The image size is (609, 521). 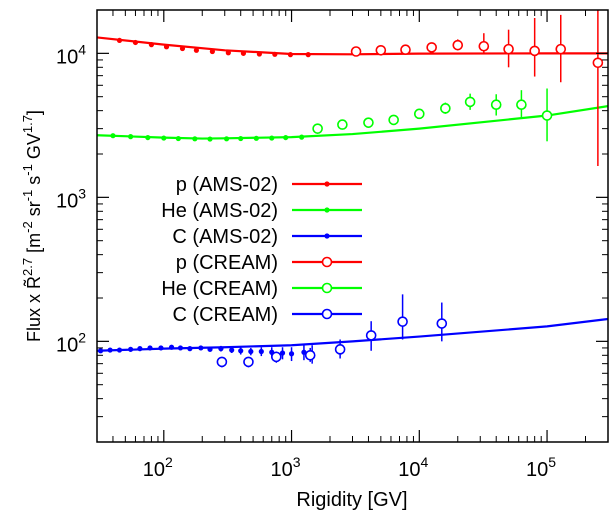 What do you see at coordinates (351, 500) in the screenshot?
I see `x-axis-label: Rigidity [GV]` at bounding box center [351, 500].